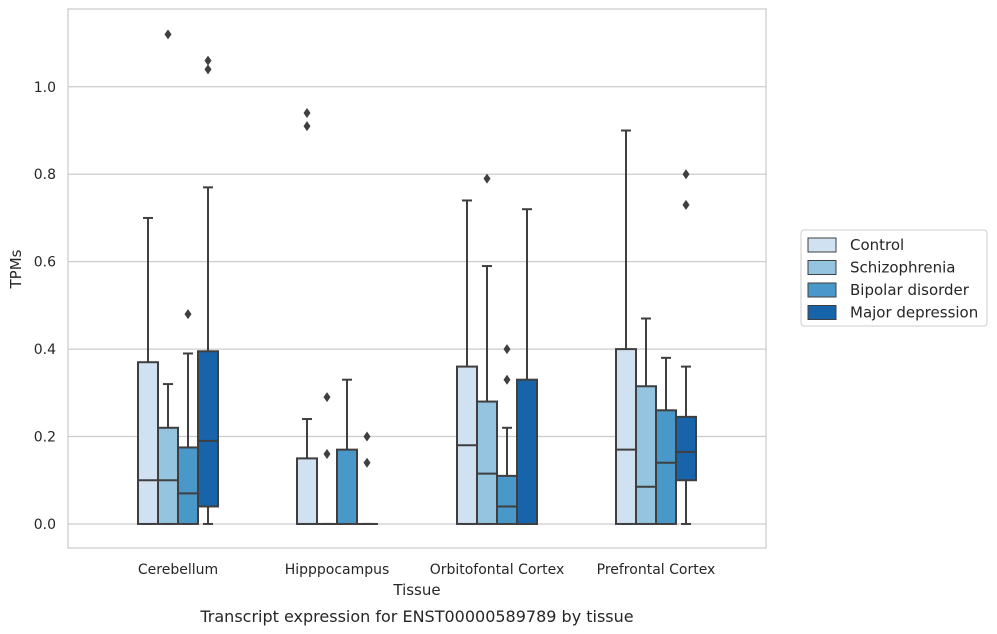  Describe the element at coordinates (45, 263) in the screenshot. I see `y-tick-label: 0.6` at that location.